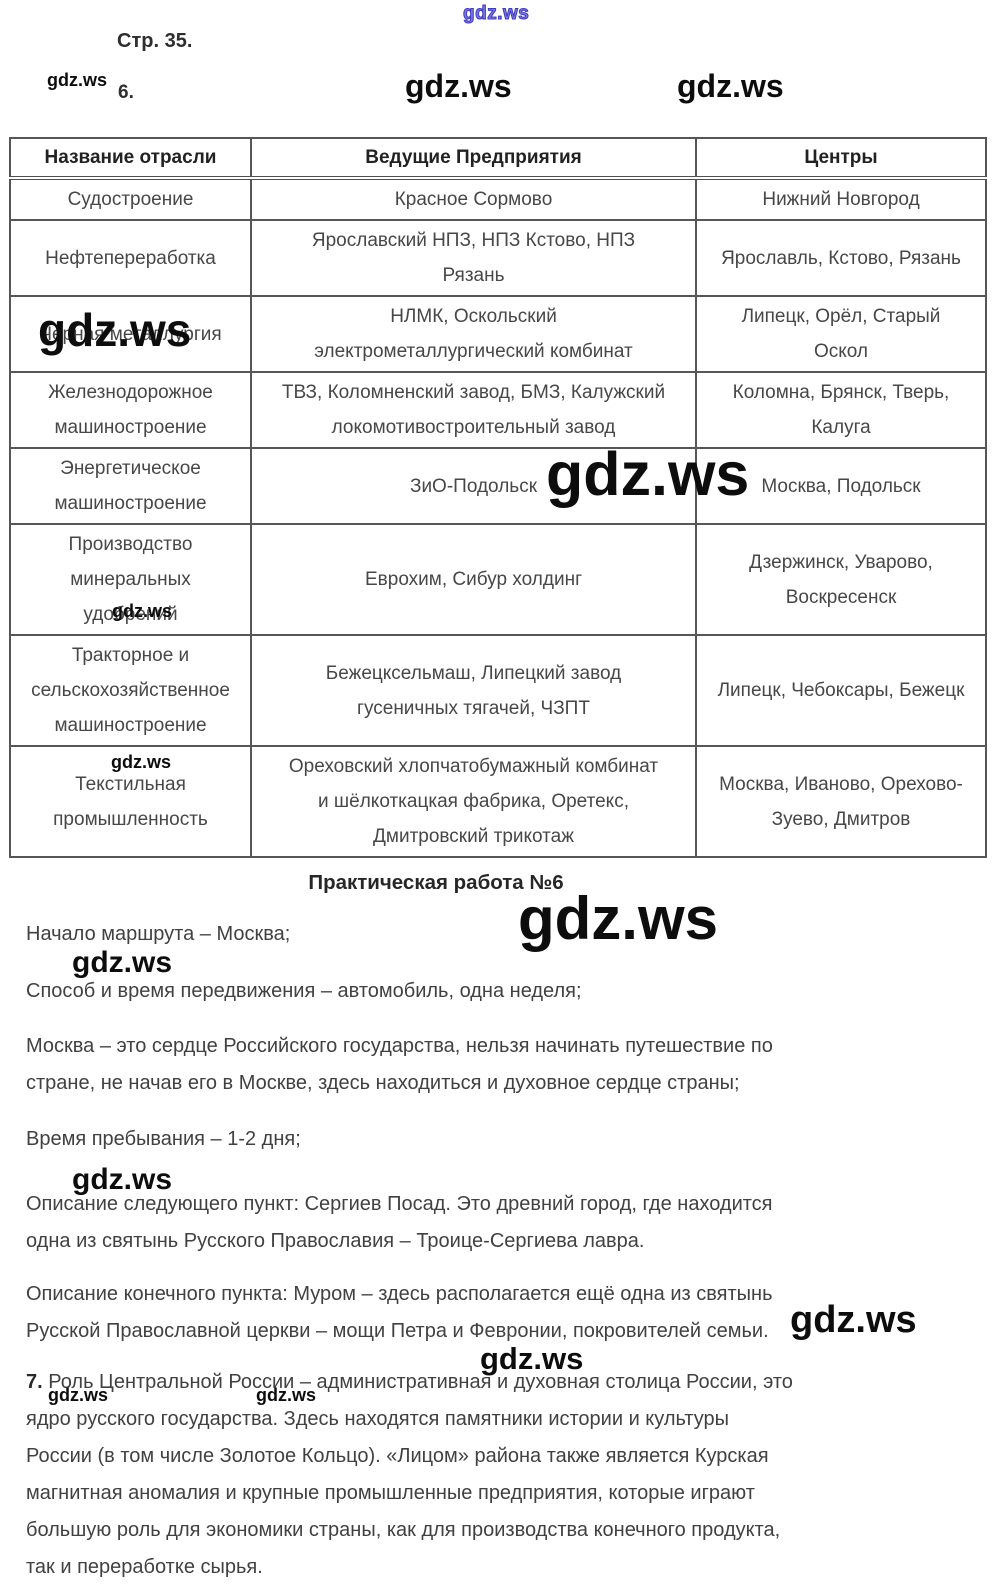  I want to click on text-line: Железнодорожное, so click(130, 392).